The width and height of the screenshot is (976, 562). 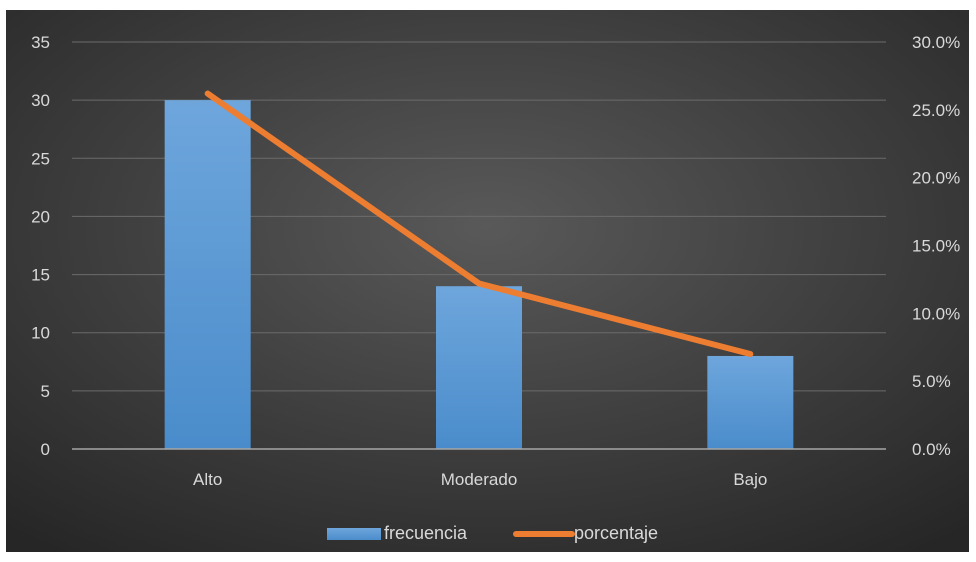 I want to click on x-axis: Alto Moderado Bajo, so click(x=479, y=468).